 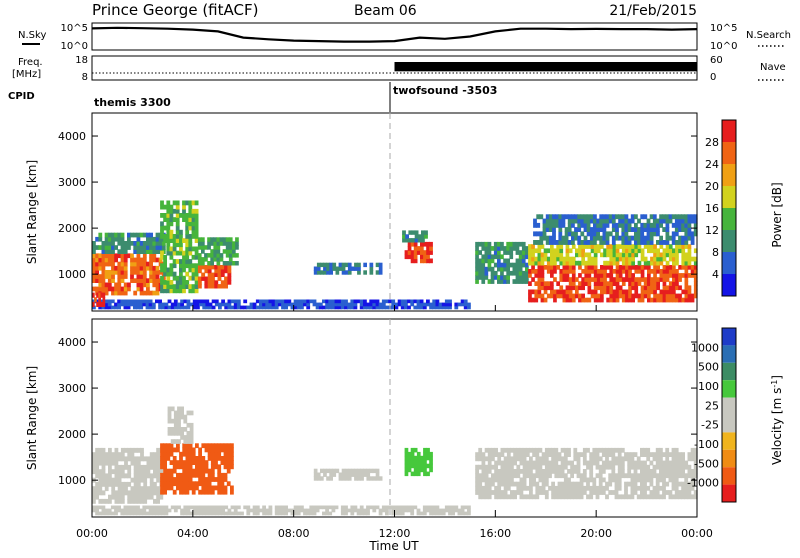 What do you see at coordinates (703, 483) in the screenshot?
I see `colorbar-tick-label: -1000` at bounding box center [703, 483].